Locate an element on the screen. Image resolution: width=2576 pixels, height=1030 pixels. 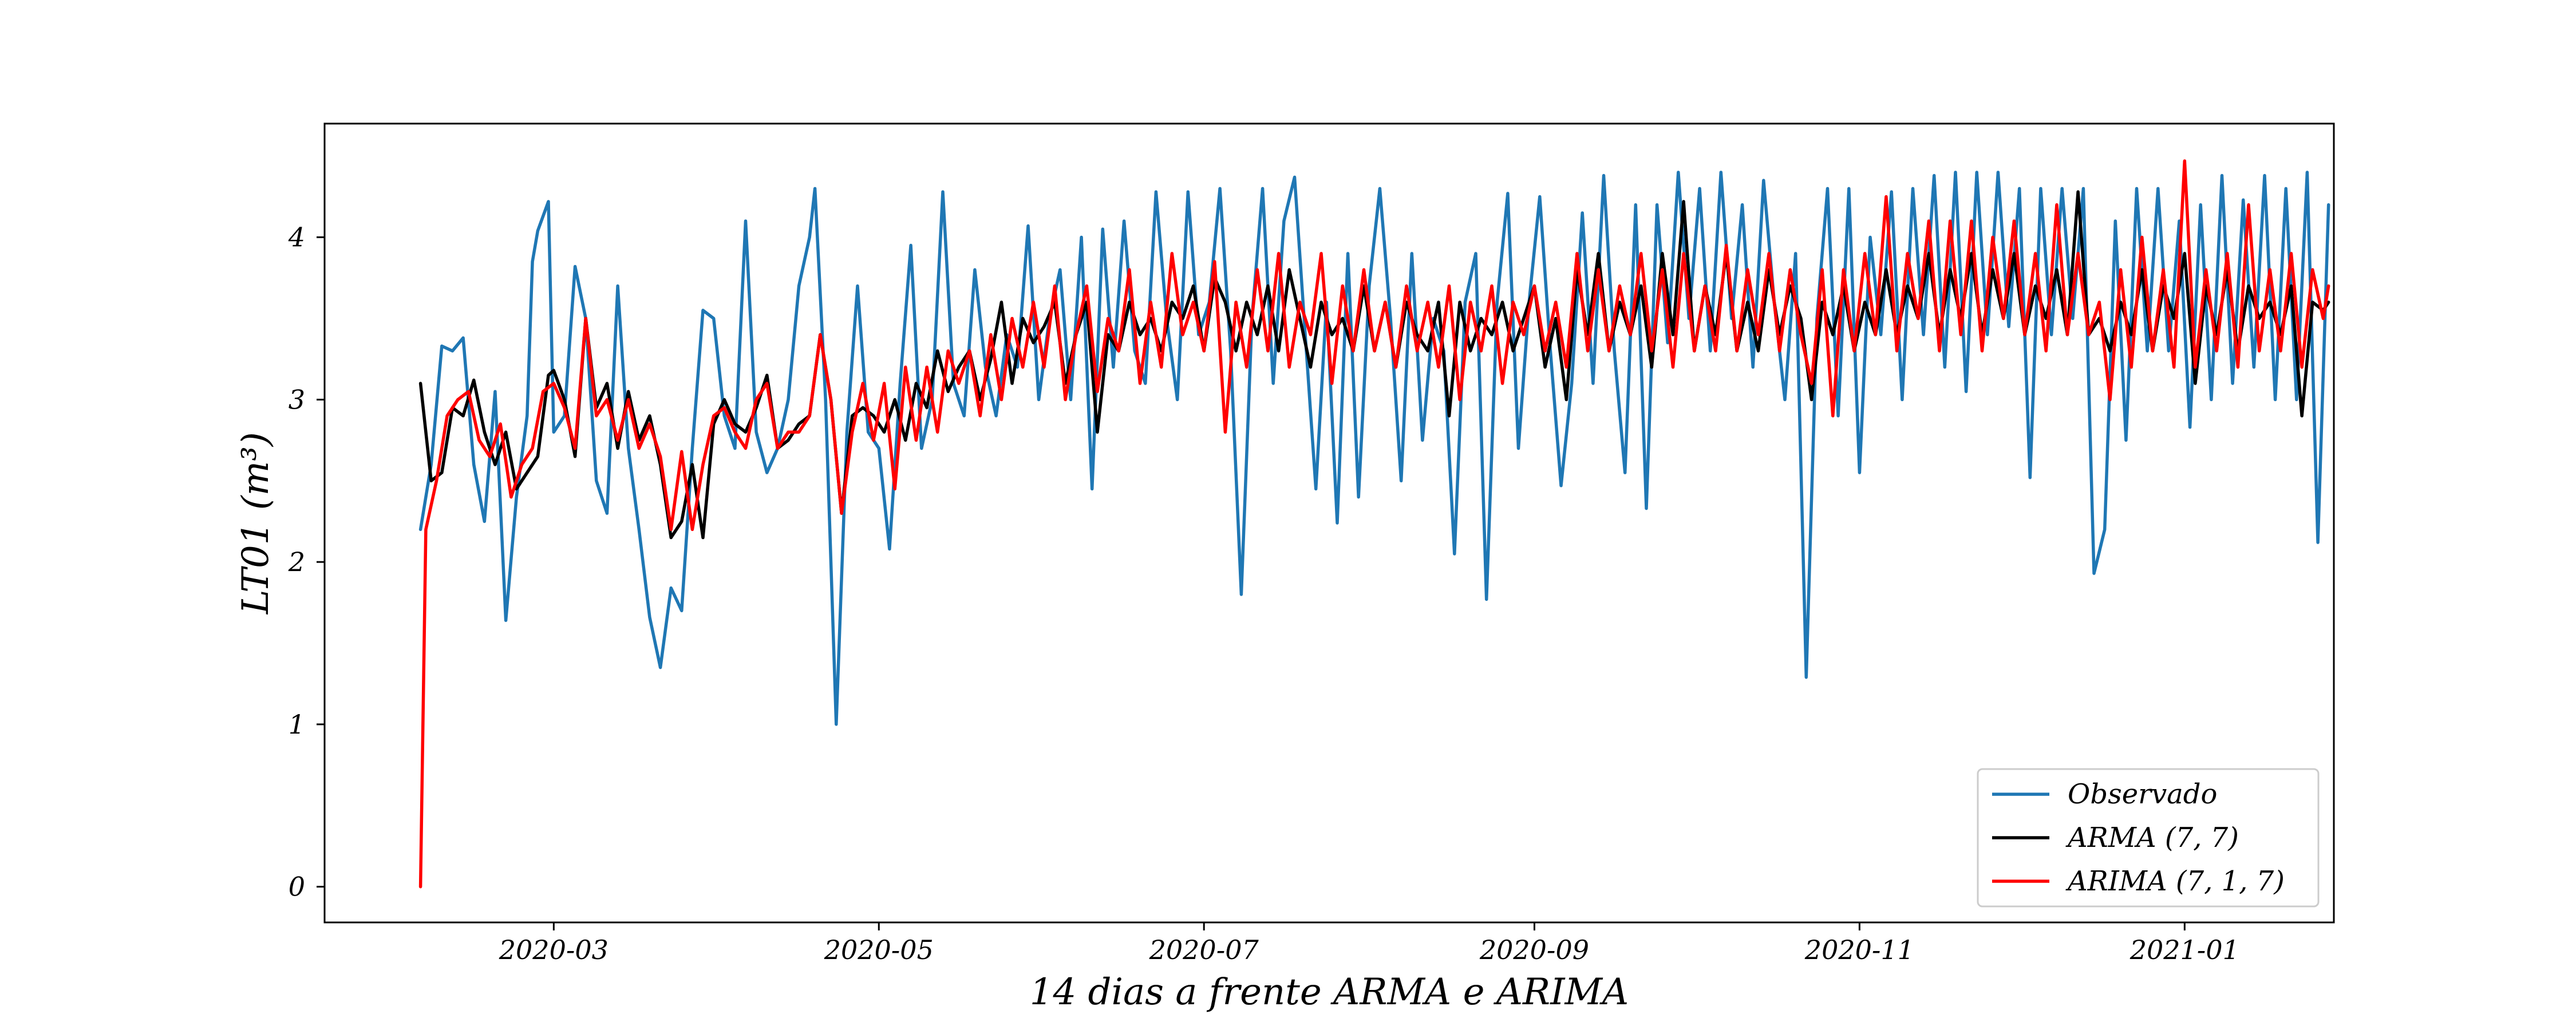
y-tick-label: 0 is located at coordinates (297, 886).